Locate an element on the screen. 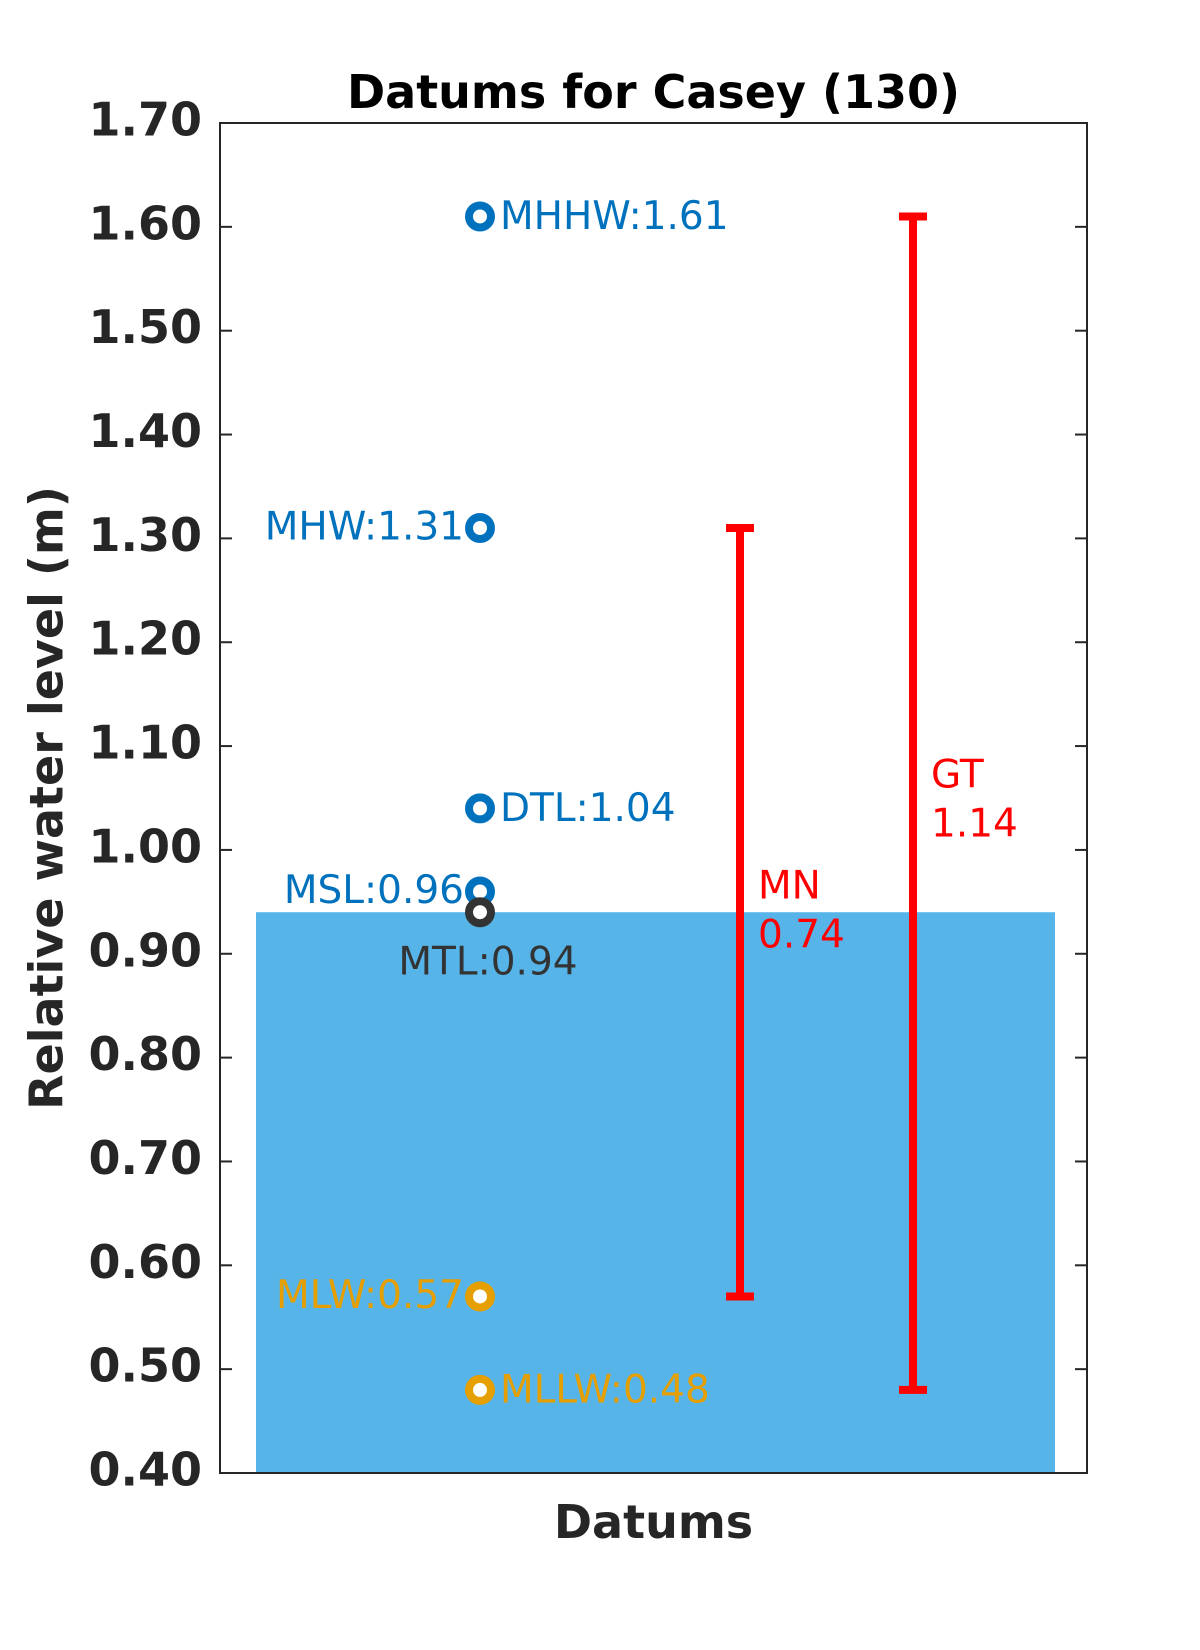  datum-marker-mlw is located at coordinates (480, 1296).